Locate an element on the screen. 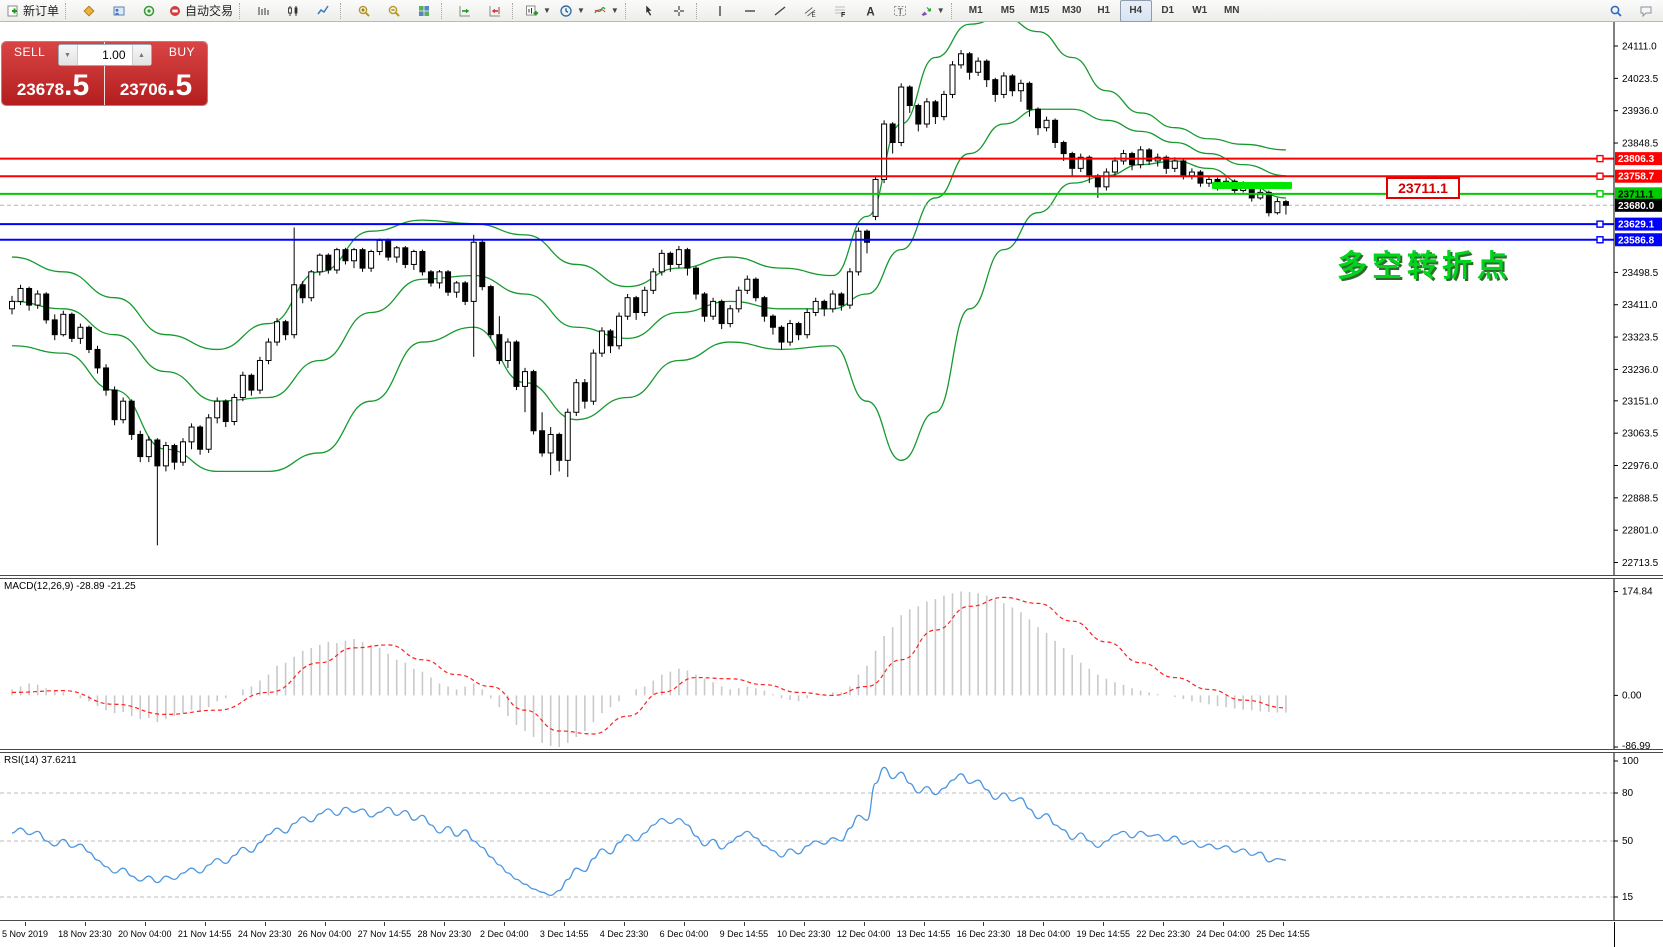 The image size is (1663, 947). sell-button: SELL 23678.5 is located at coordinates (53, 73).